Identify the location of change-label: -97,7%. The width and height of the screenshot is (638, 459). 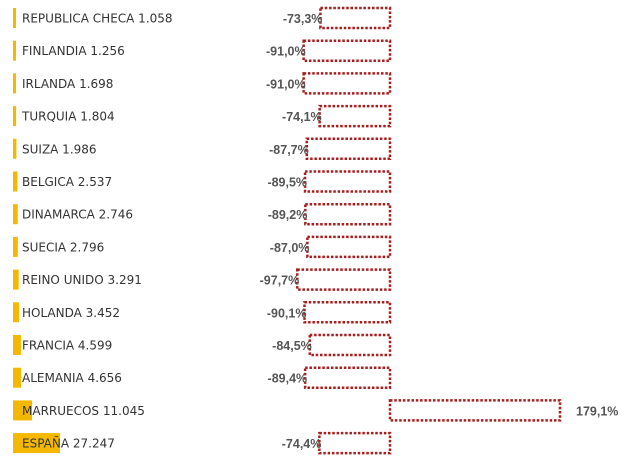
(280, 281).